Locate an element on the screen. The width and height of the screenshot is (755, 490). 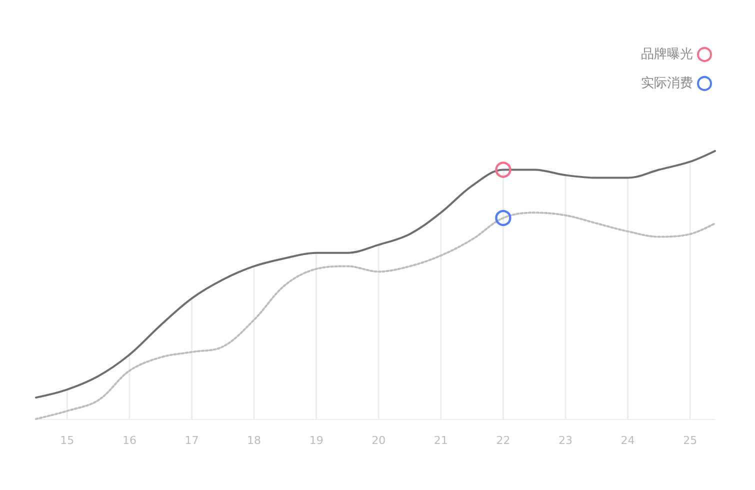
x-tick-label: 24 is located at coordinates (627, 440).